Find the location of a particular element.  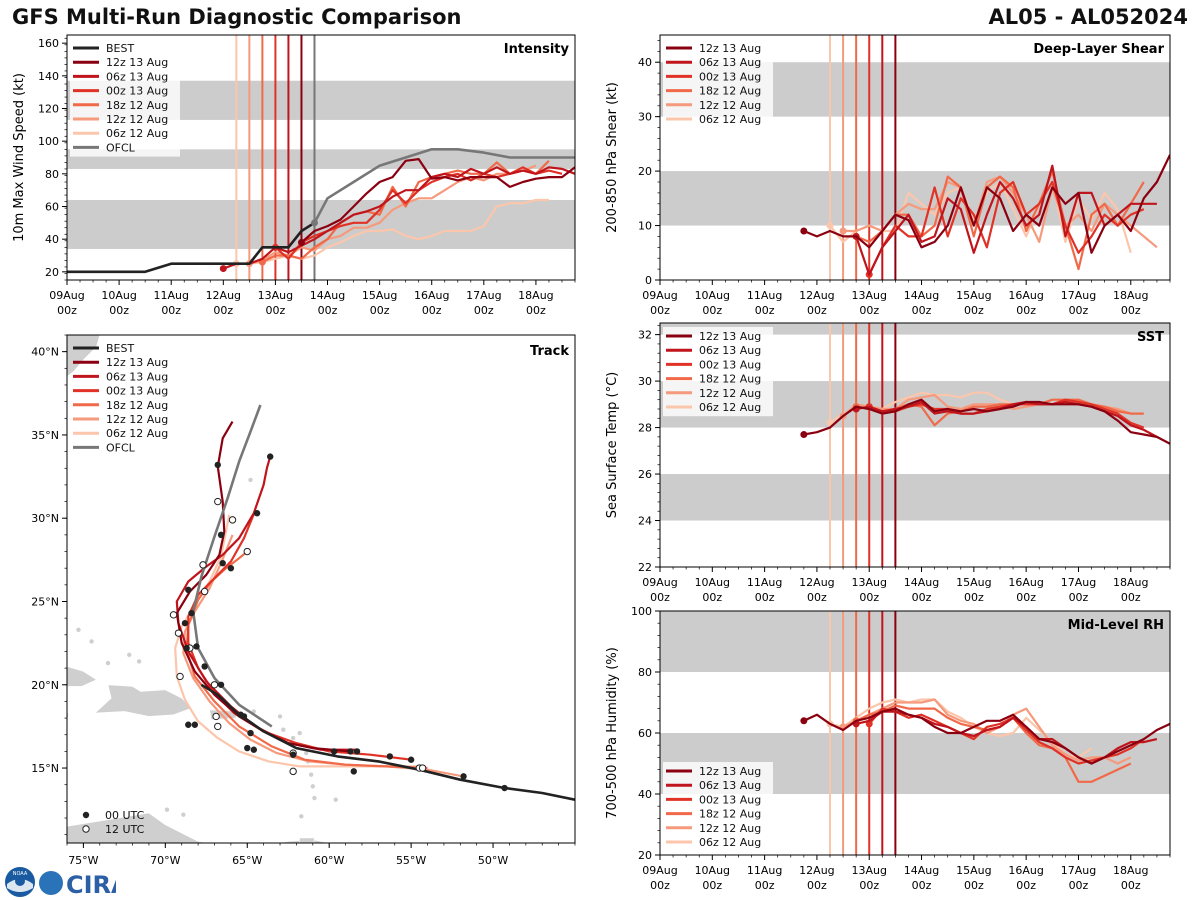

track-ytick-label: 40°N is located at coordinates (45, 352).